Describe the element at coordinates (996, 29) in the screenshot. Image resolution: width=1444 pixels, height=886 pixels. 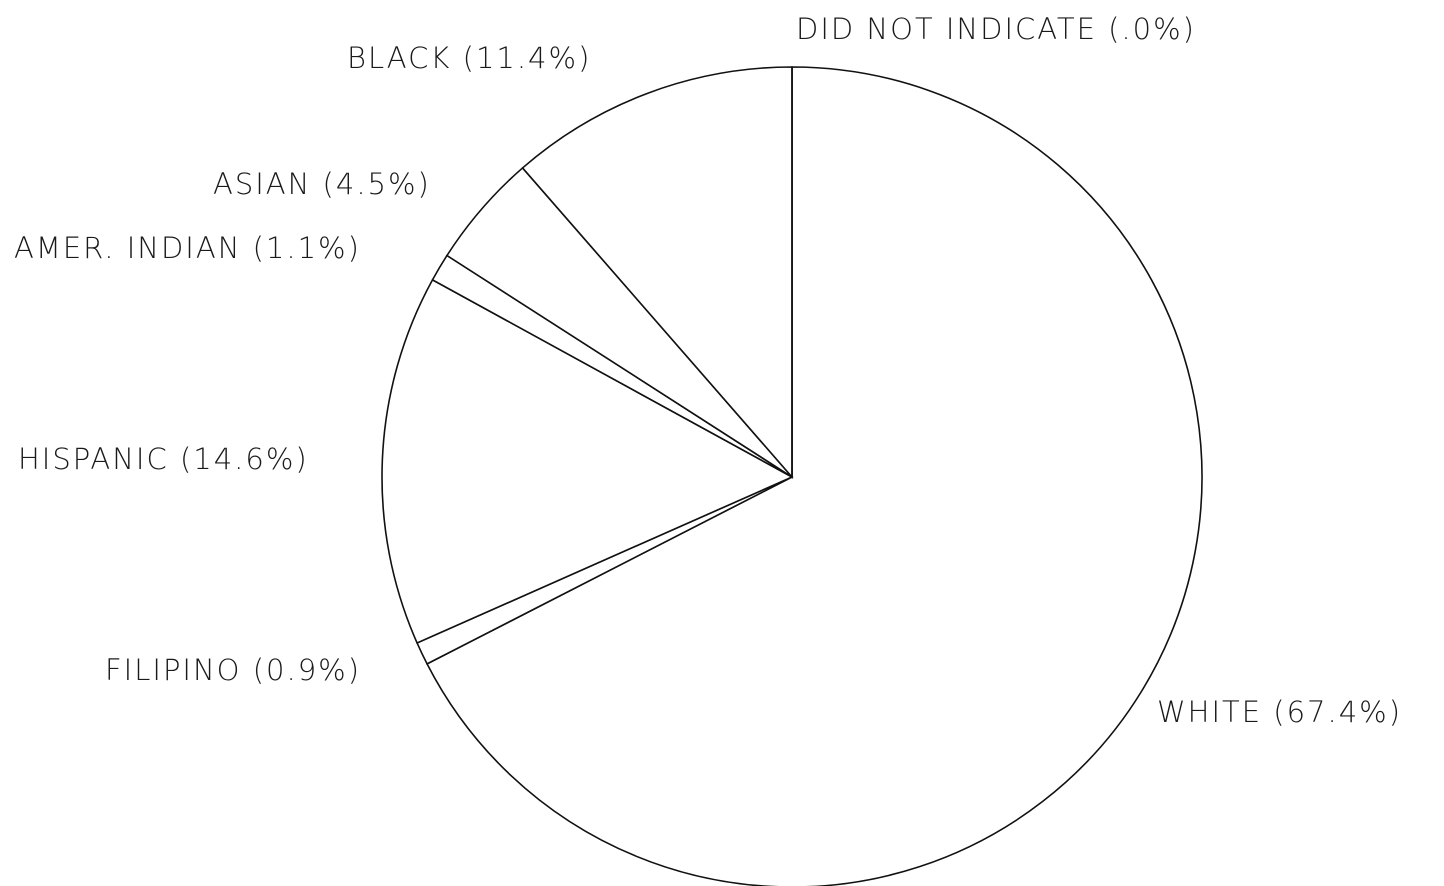
I see `slice-label-did-not-indicate: DID NOT INDICATE (.0%)` at that location.